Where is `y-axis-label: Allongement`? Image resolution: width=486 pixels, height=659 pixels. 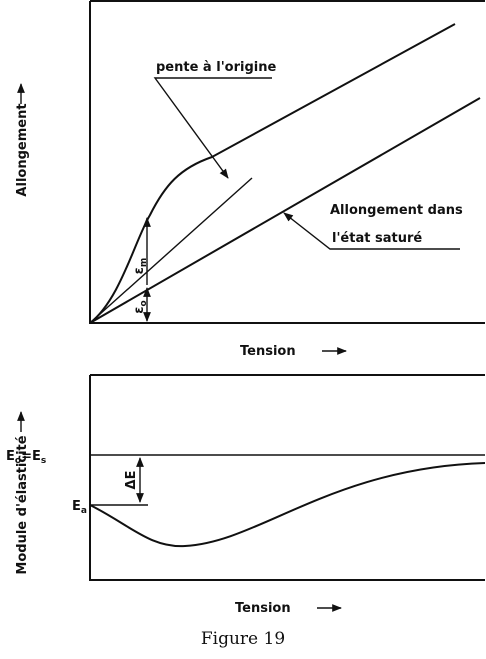
y-axis-label: Allongement is located at coordinates (22, 149).